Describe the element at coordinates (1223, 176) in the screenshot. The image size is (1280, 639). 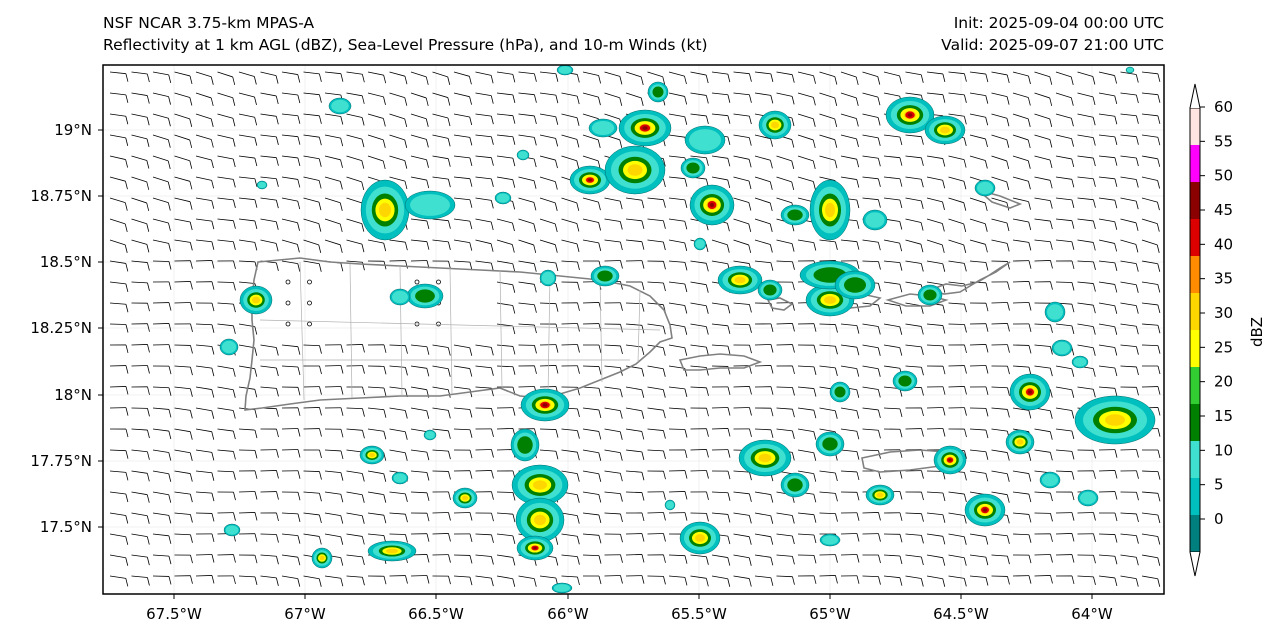
I see `colorbar-tick-label: 50` at that location.